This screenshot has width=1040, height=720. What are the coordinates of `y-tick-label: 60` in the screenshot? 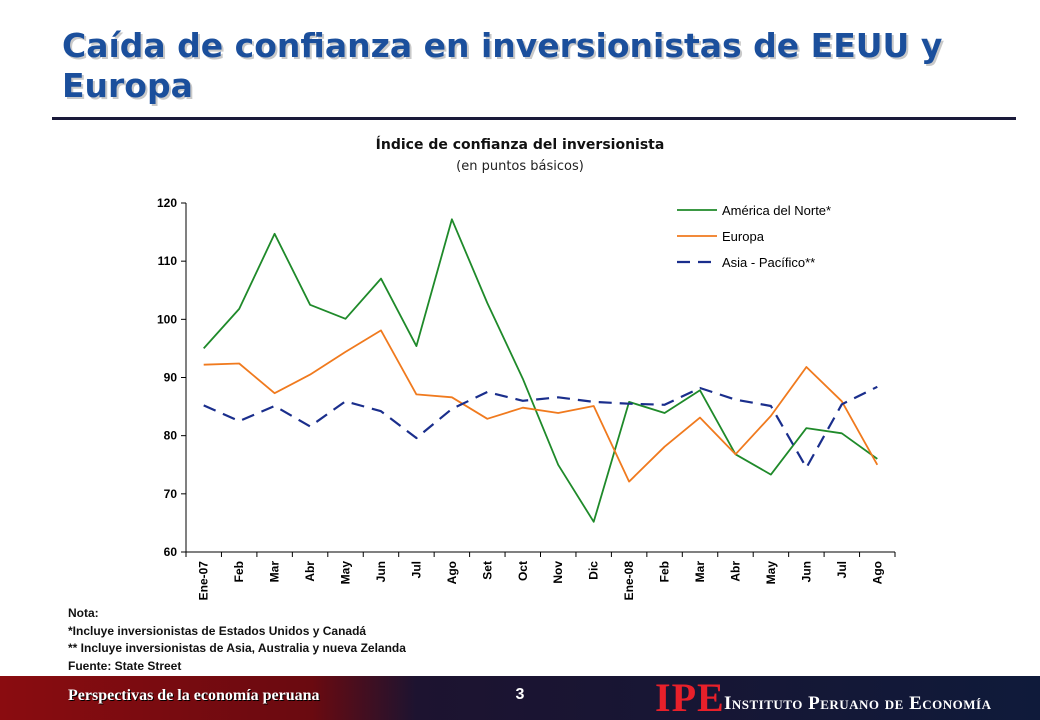 It's located at (171, 552).